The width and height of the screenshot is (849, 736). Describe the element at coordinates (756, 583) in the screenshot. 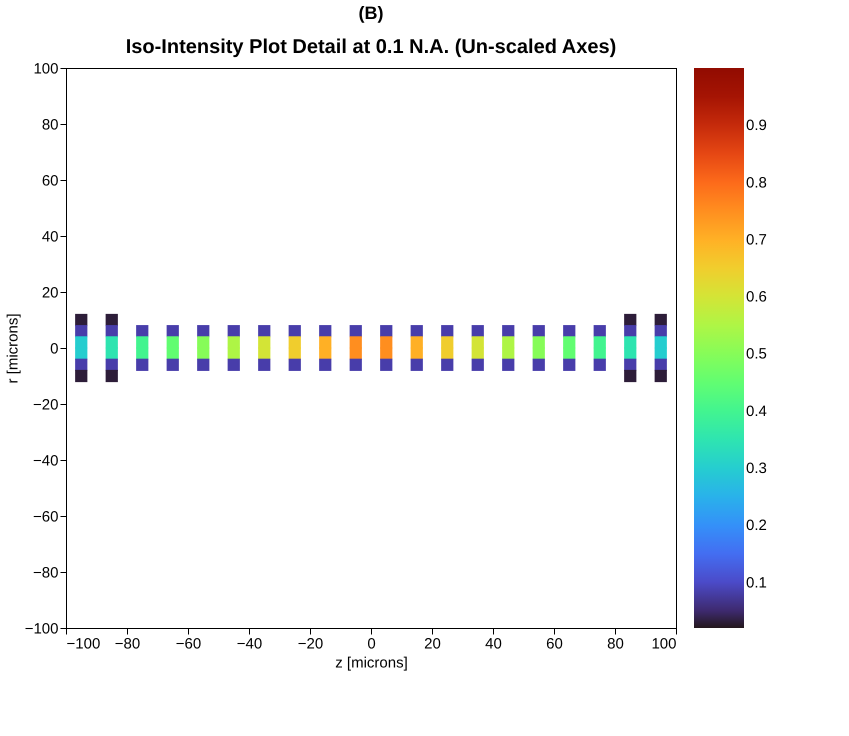

I see `color-bar-label: 0.1` at that location.